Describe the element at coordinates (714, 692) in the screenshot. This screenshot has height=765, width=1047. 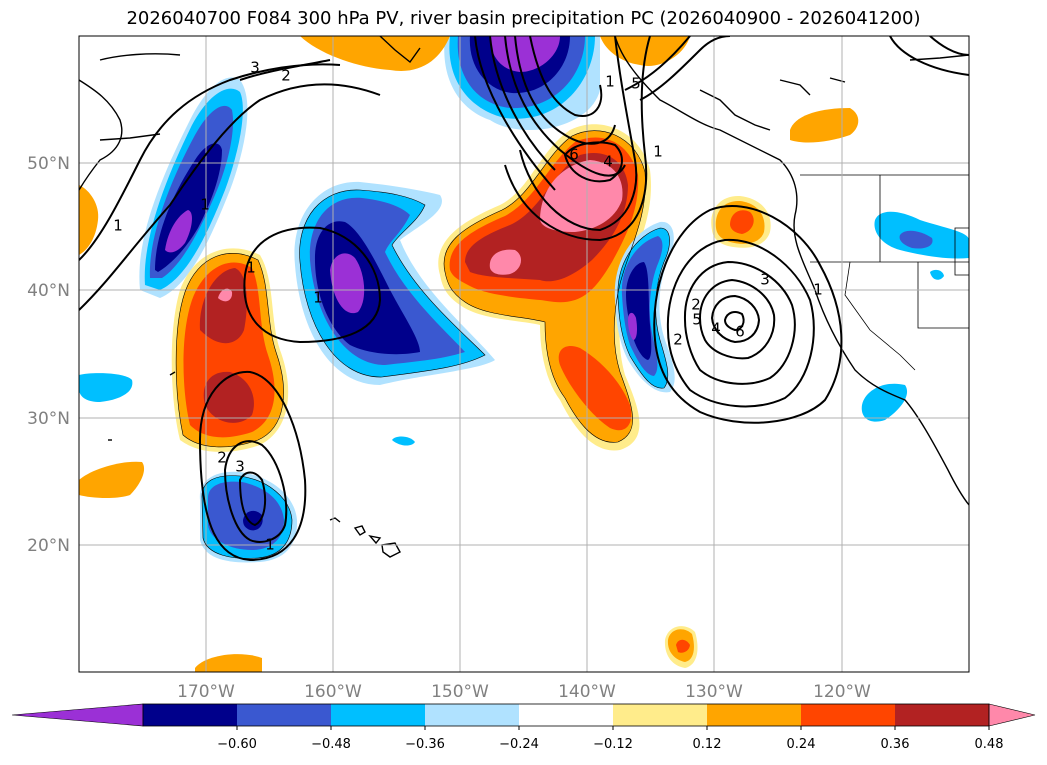
I see `lon-label: 130°W` at that location.